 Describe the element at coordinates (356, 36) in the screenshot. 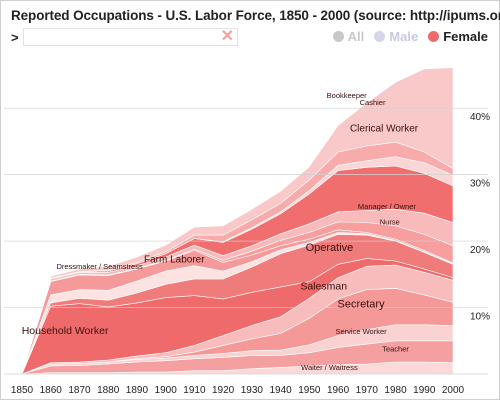

I see `filter-all-label: All` at that location.